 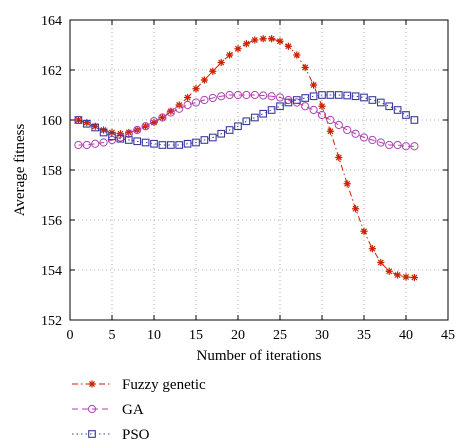 I want to click on x-tick-label: 30, so click(x=322, y=335).